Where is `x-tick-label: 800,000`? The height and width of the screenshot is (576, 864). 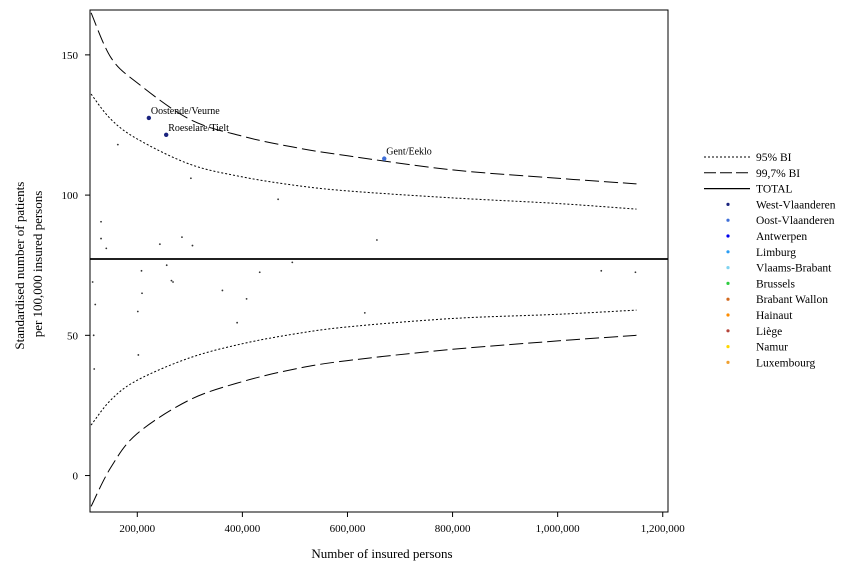 x-tick-label: 800,000 is located at coordinates (453, 529).